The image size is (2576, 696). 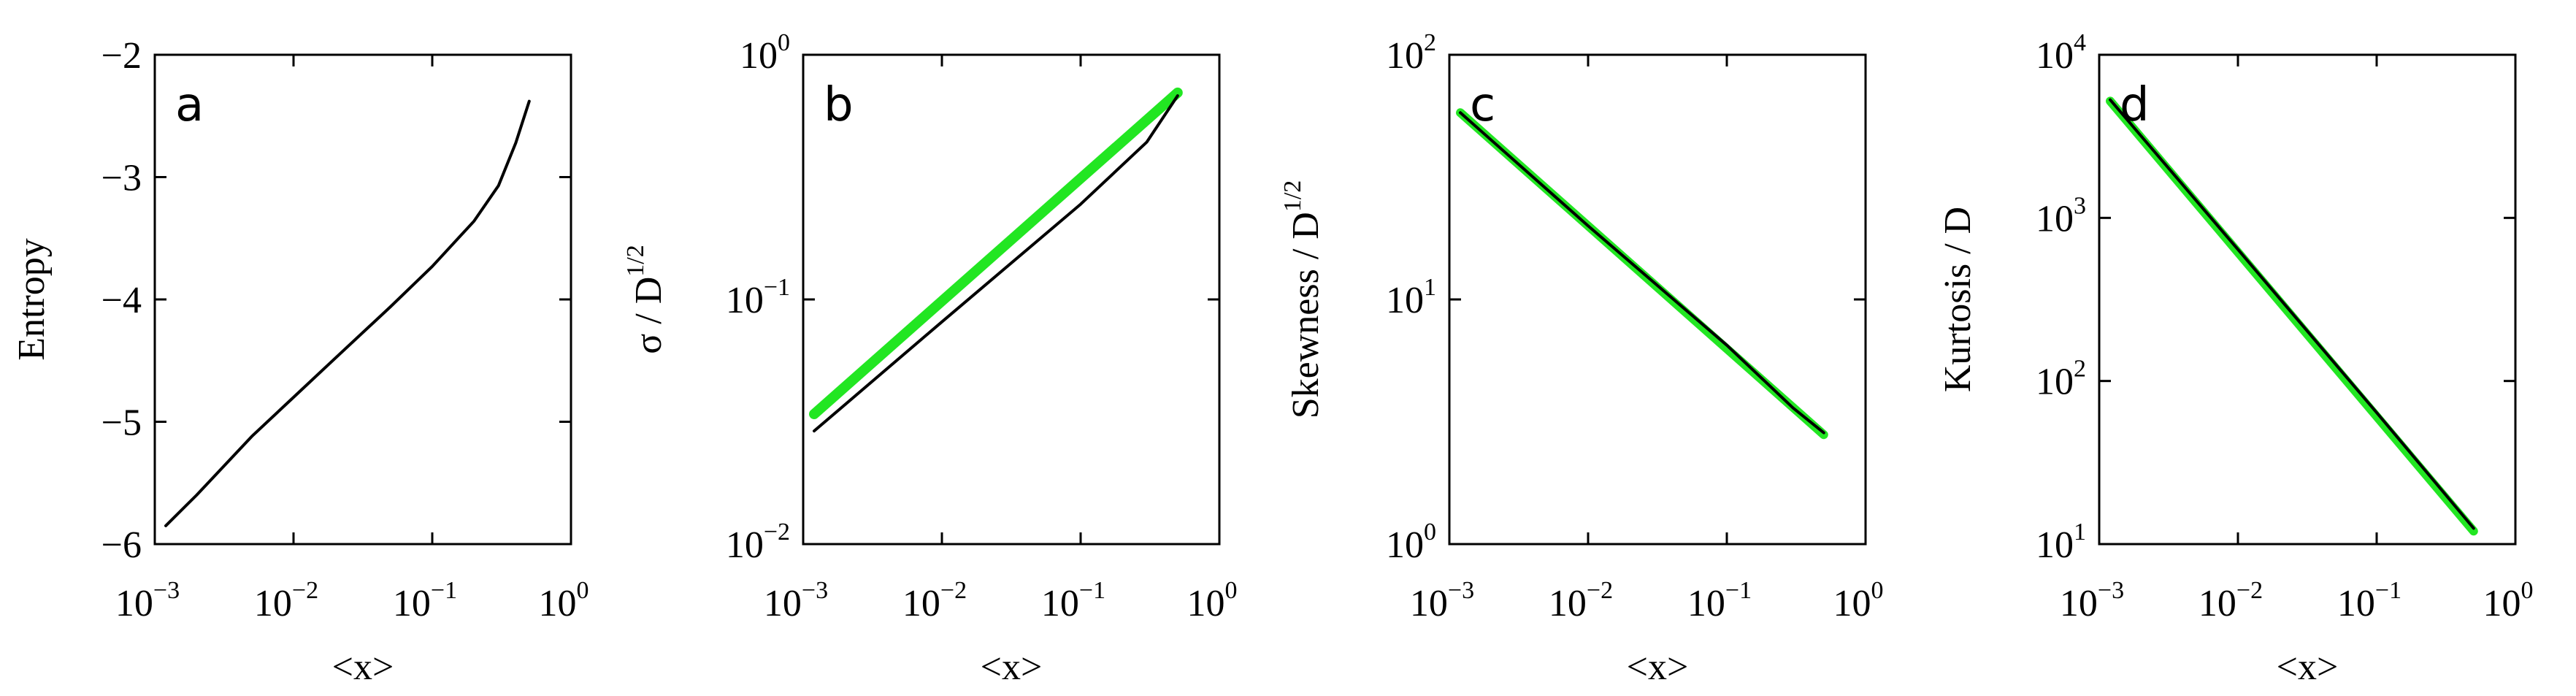 What do you see at coordinates (758, 542) in the screenshot?
I see `y-tick-label: 10⁻²` at bounding box center [758, 542].